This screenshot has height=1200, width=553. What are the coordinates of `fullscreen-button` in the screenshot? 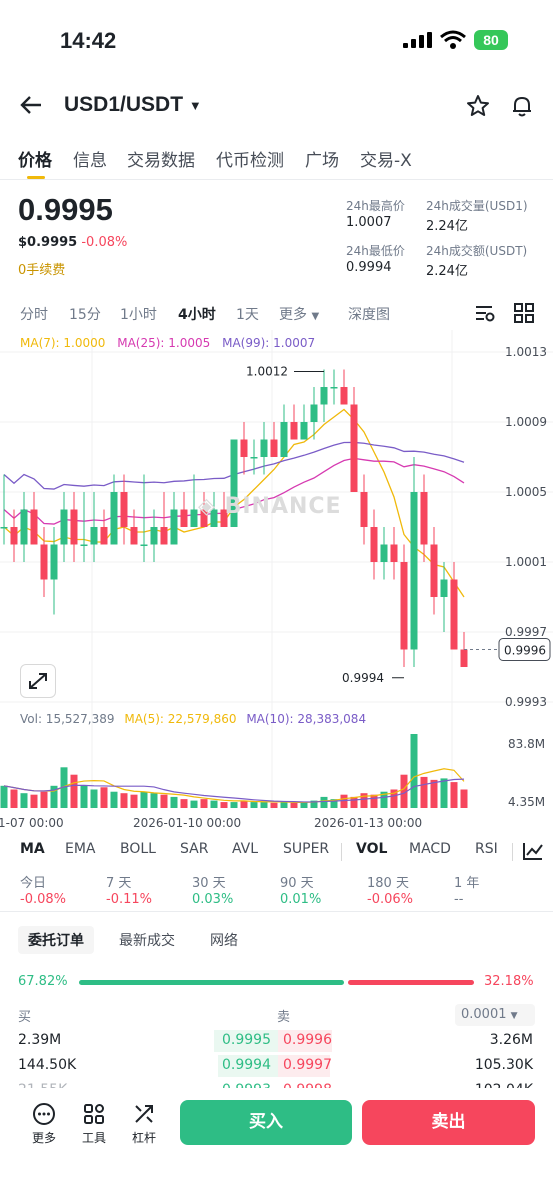 It's located at (38, 681).